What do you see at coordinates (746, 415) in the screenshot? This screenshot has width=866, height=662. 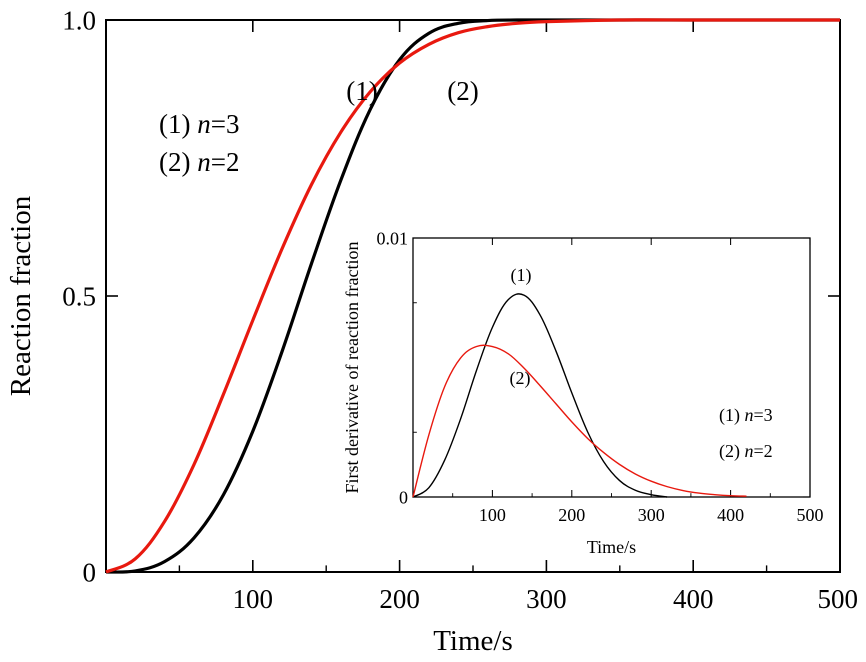 I see `inset-legend-entry-1: (1) n=3` at bounding box center [746, 415].